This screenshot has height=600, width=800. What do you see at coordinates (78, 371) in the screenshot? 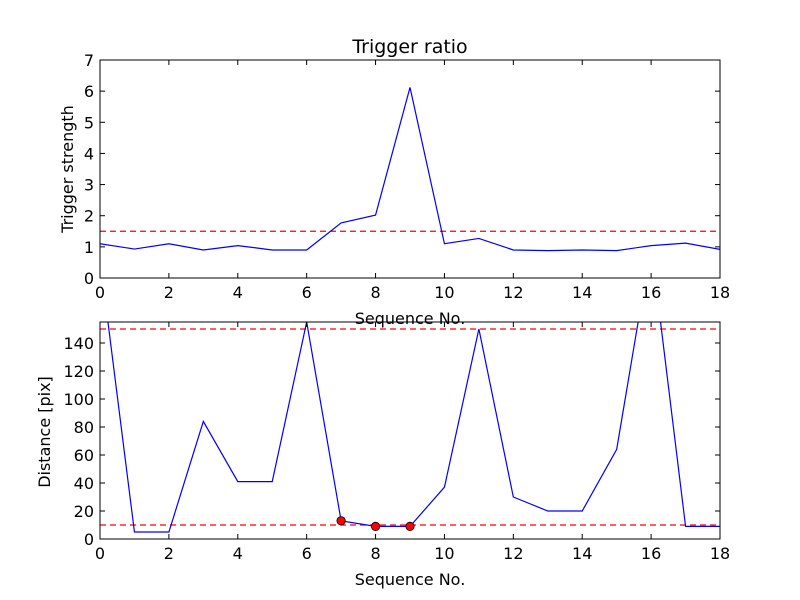
I see `y-tick-label: 120` at bounding box center [78, 371].